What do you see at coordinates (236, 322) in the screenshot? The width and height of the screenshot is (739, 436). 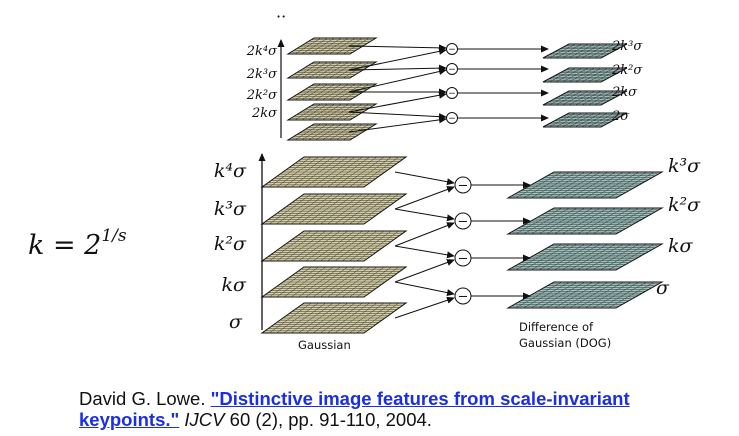 I see `bottom-left-label: σ` at bounding box center [236, 322].